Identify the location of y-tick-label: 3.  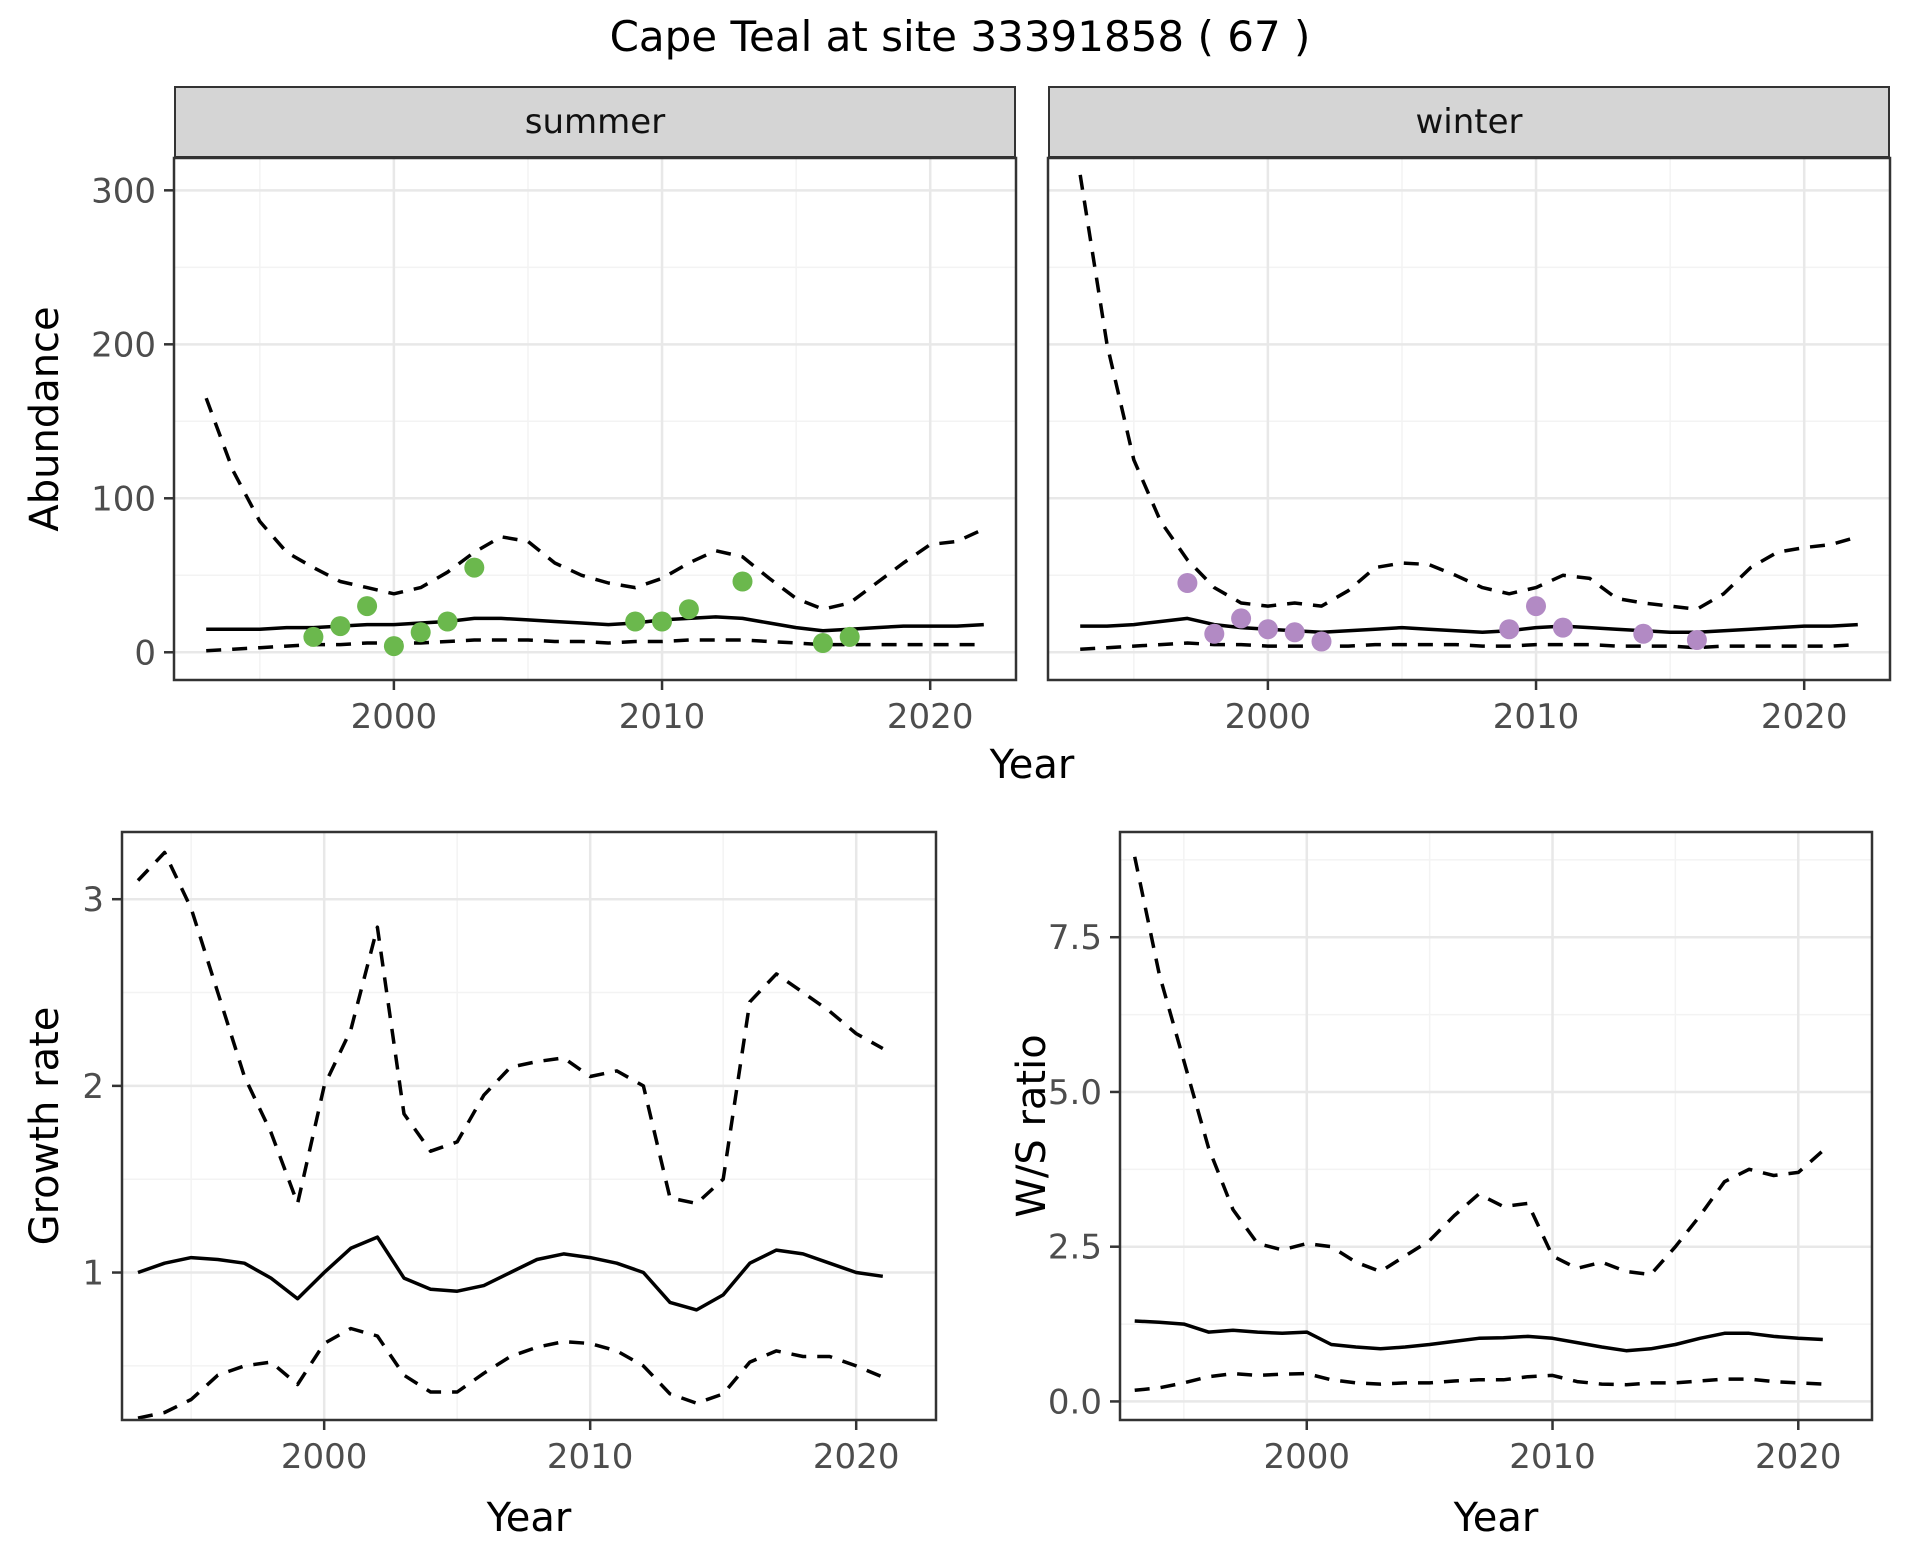
(93, 900).